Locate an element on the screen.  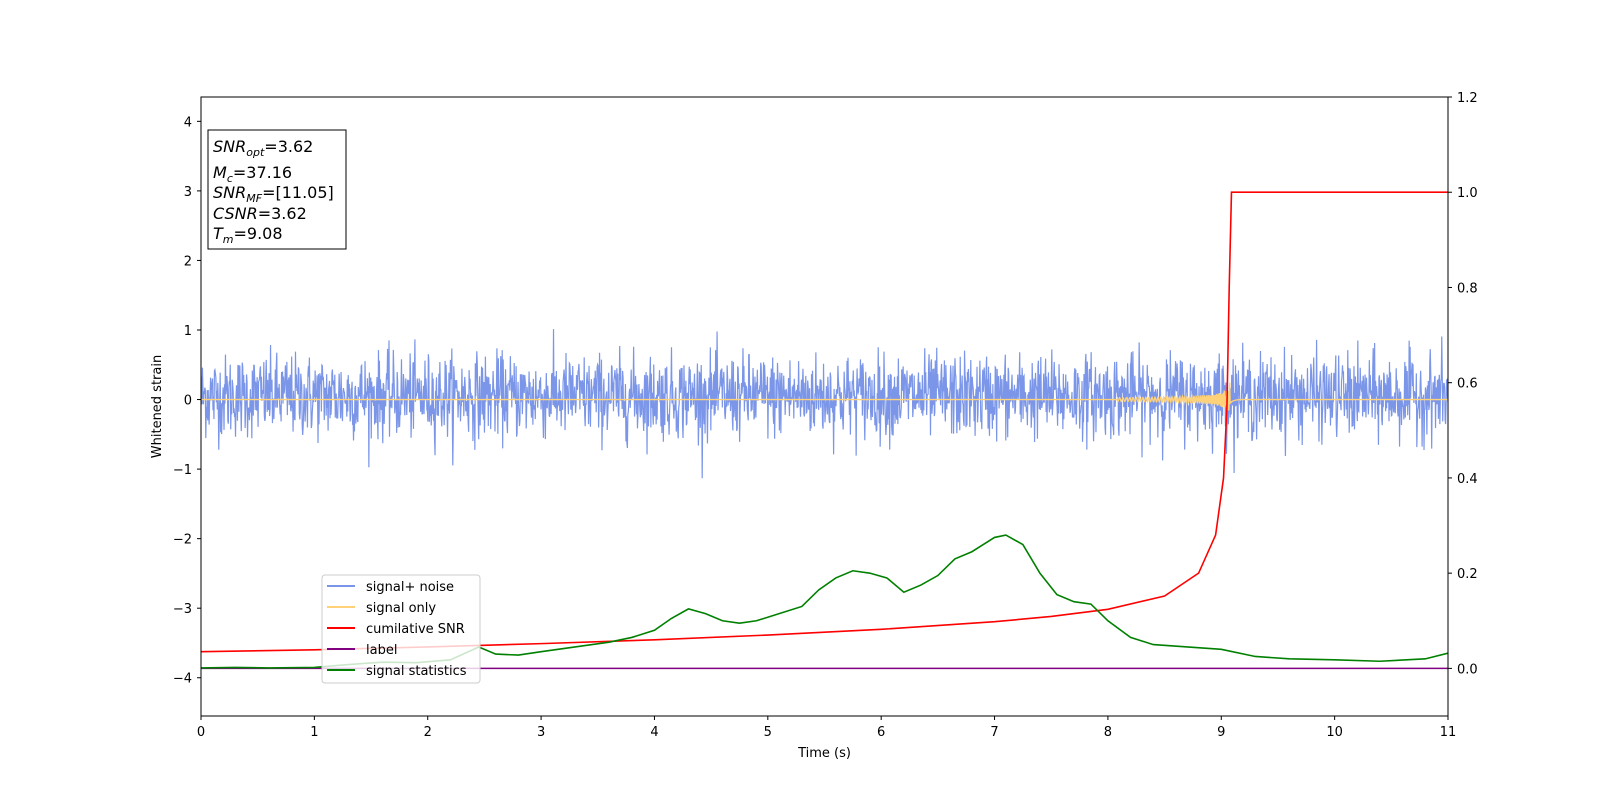
left-y-tick-label: −4 is located at coordinates (182, 679).